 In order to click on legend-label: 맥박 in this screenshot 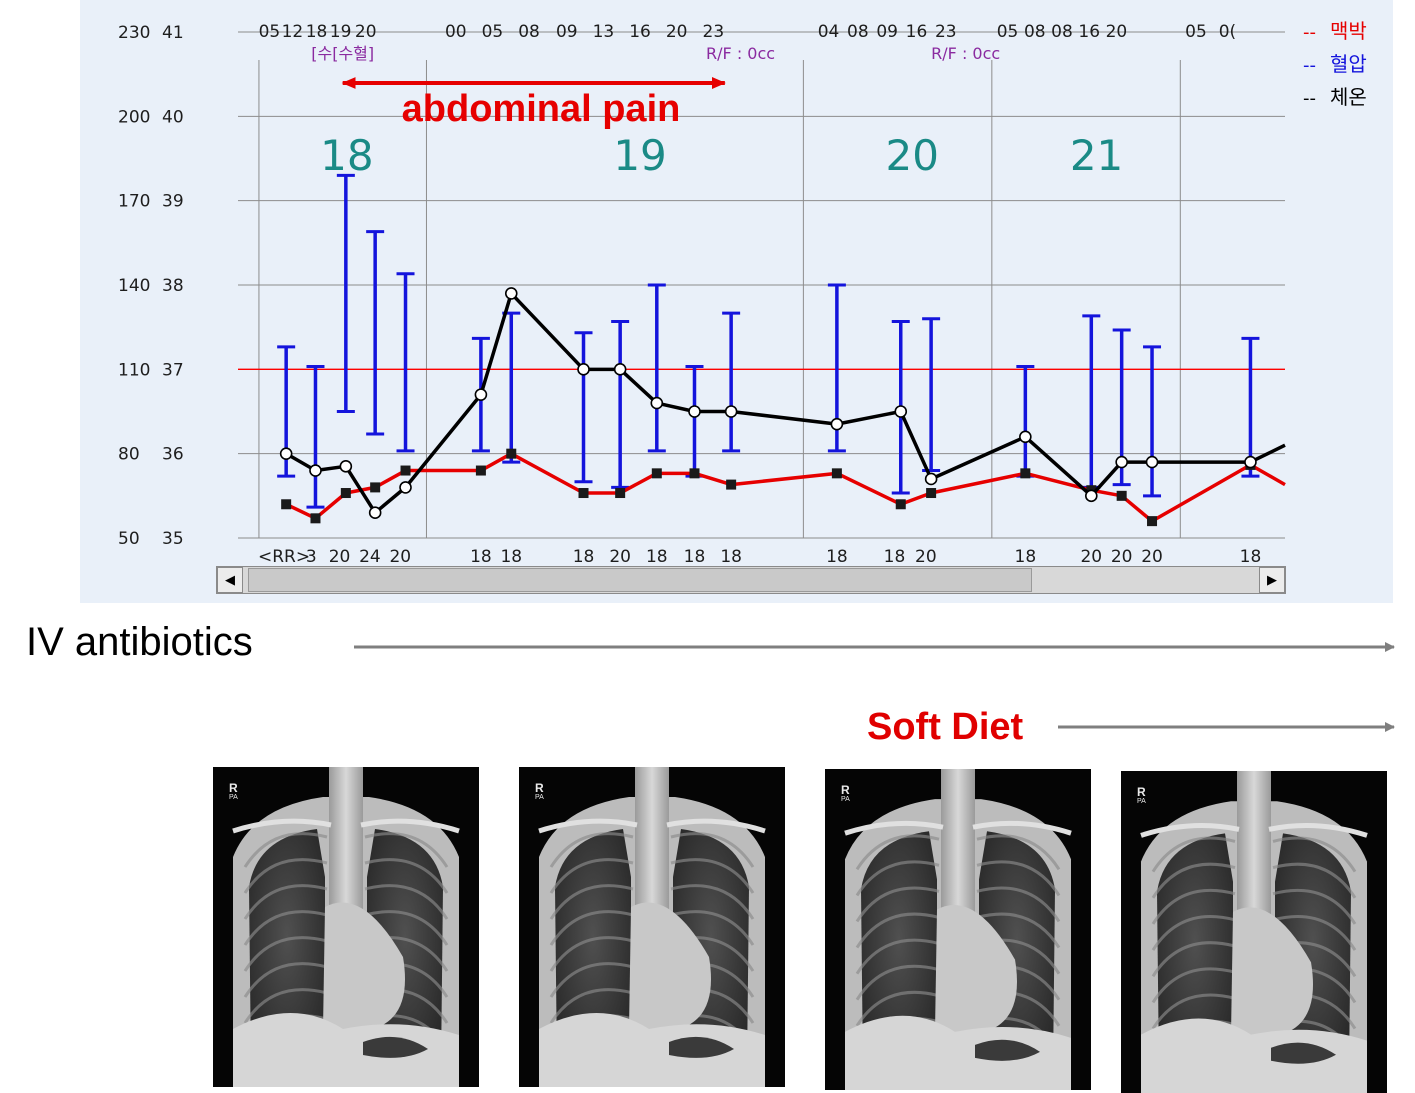, I will do `click(1348, 31)`.